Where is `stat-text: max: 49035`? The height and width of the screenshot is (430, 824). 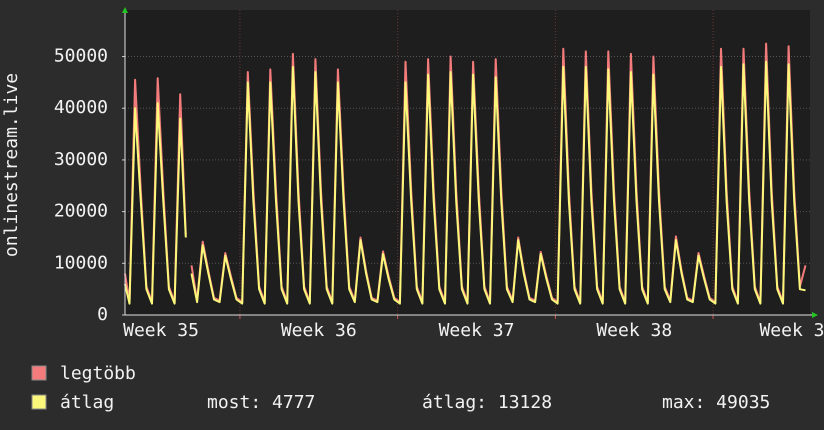
stat-text: max: 49035 is located at coordinates (716, 402).